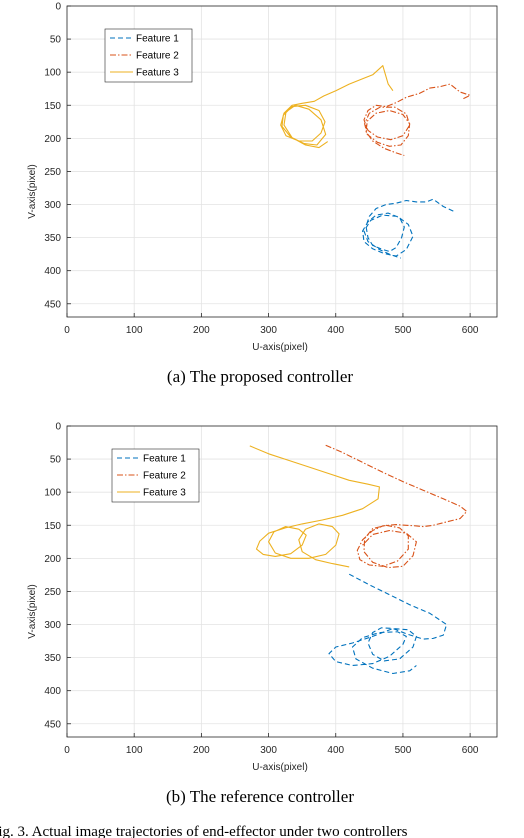  I want to click on panel-a-y-tick-label: 300, so click(52, 205).